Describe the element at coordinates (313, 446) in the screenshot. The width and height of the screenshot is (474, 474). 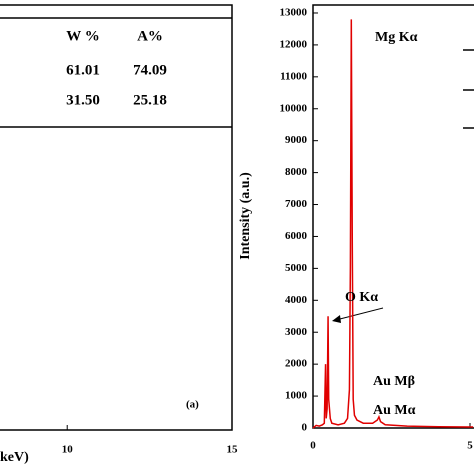
I see `x-tick-label: 0` at that location.